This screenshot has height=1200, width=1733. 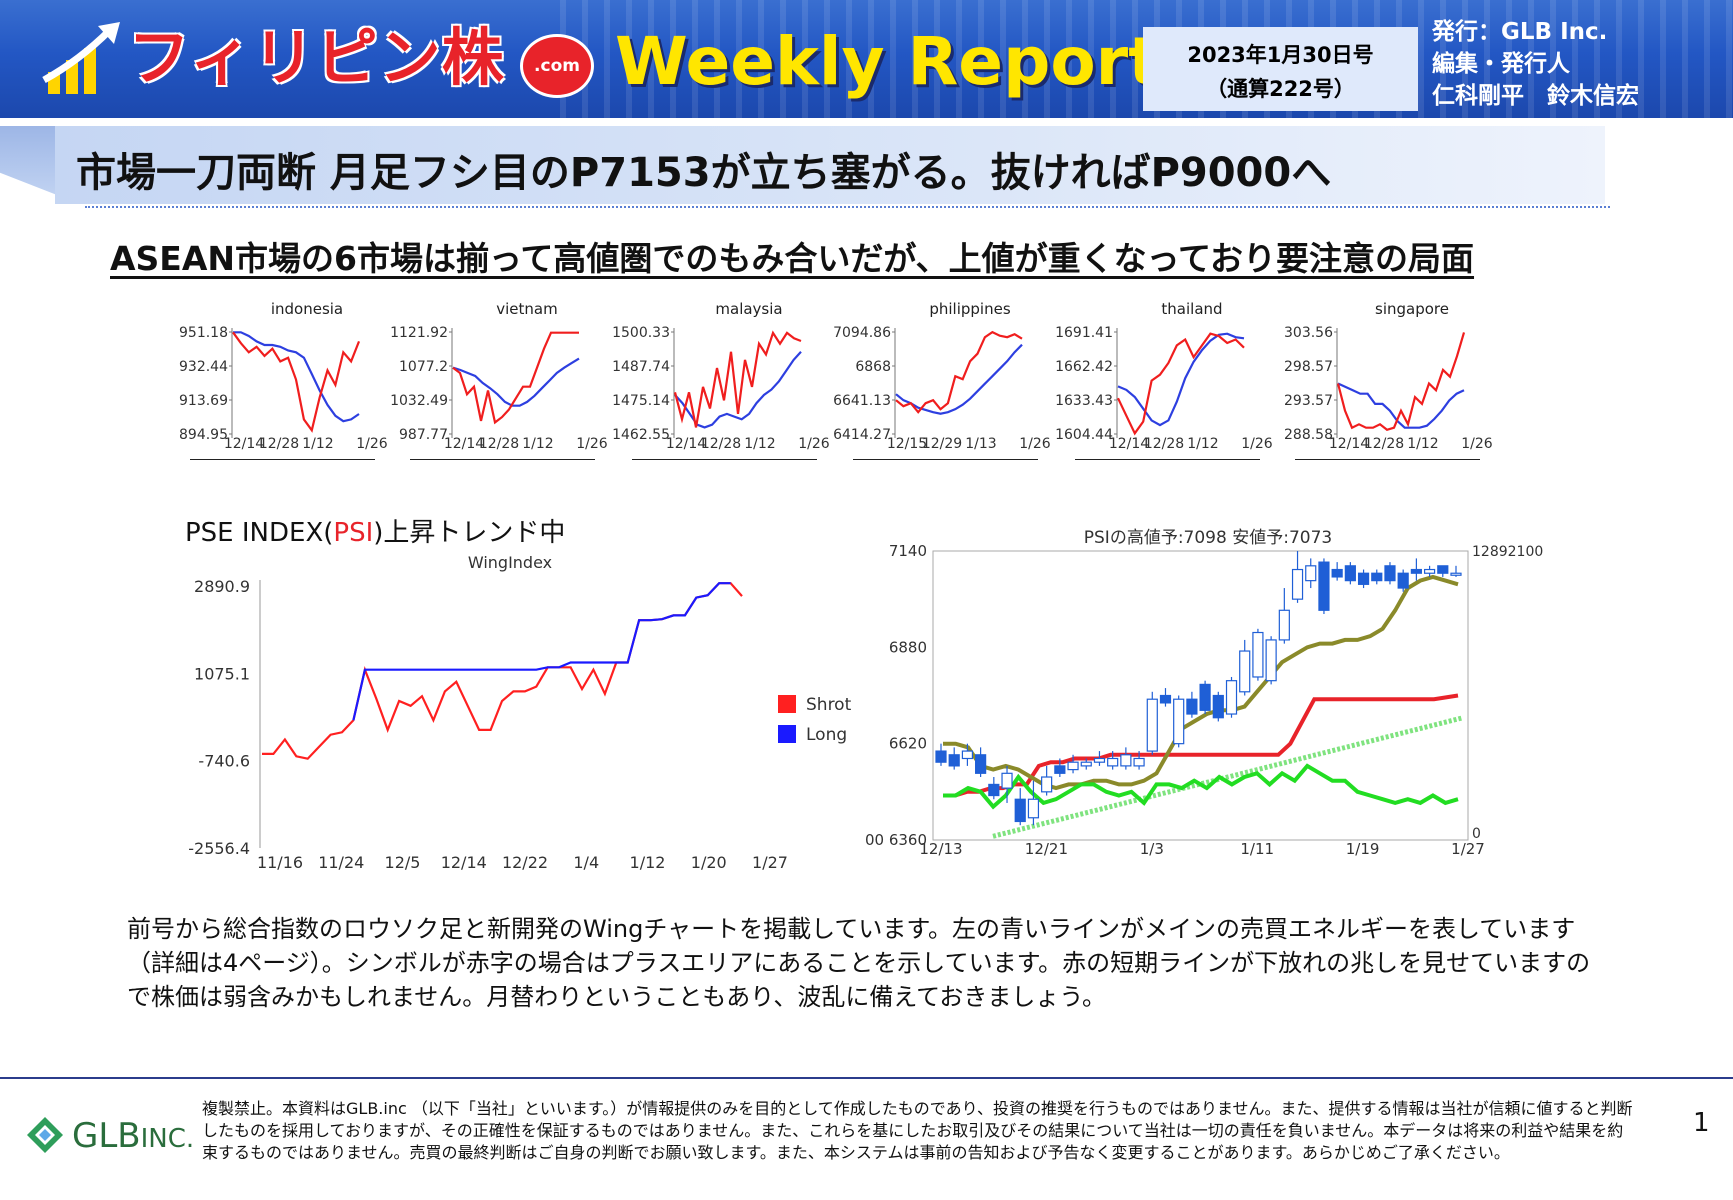 I want to click on editor-label: 編集・発行人, so click(x=1501, y=64).